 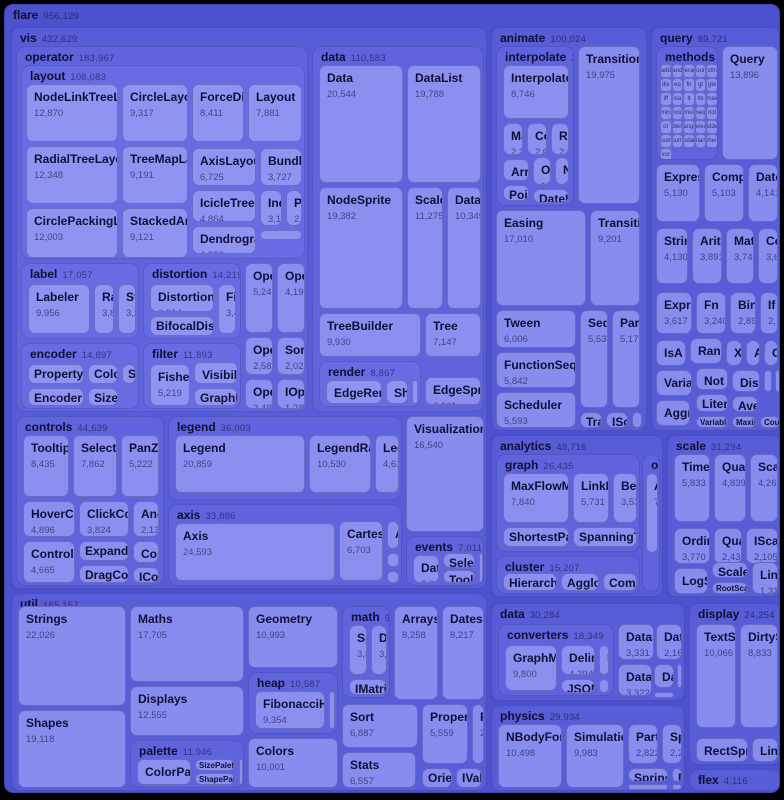 What do you see at coordinates (666, 153) in the screenshot?
I see `xor-cell: xor` at bounding box center [666, 153].